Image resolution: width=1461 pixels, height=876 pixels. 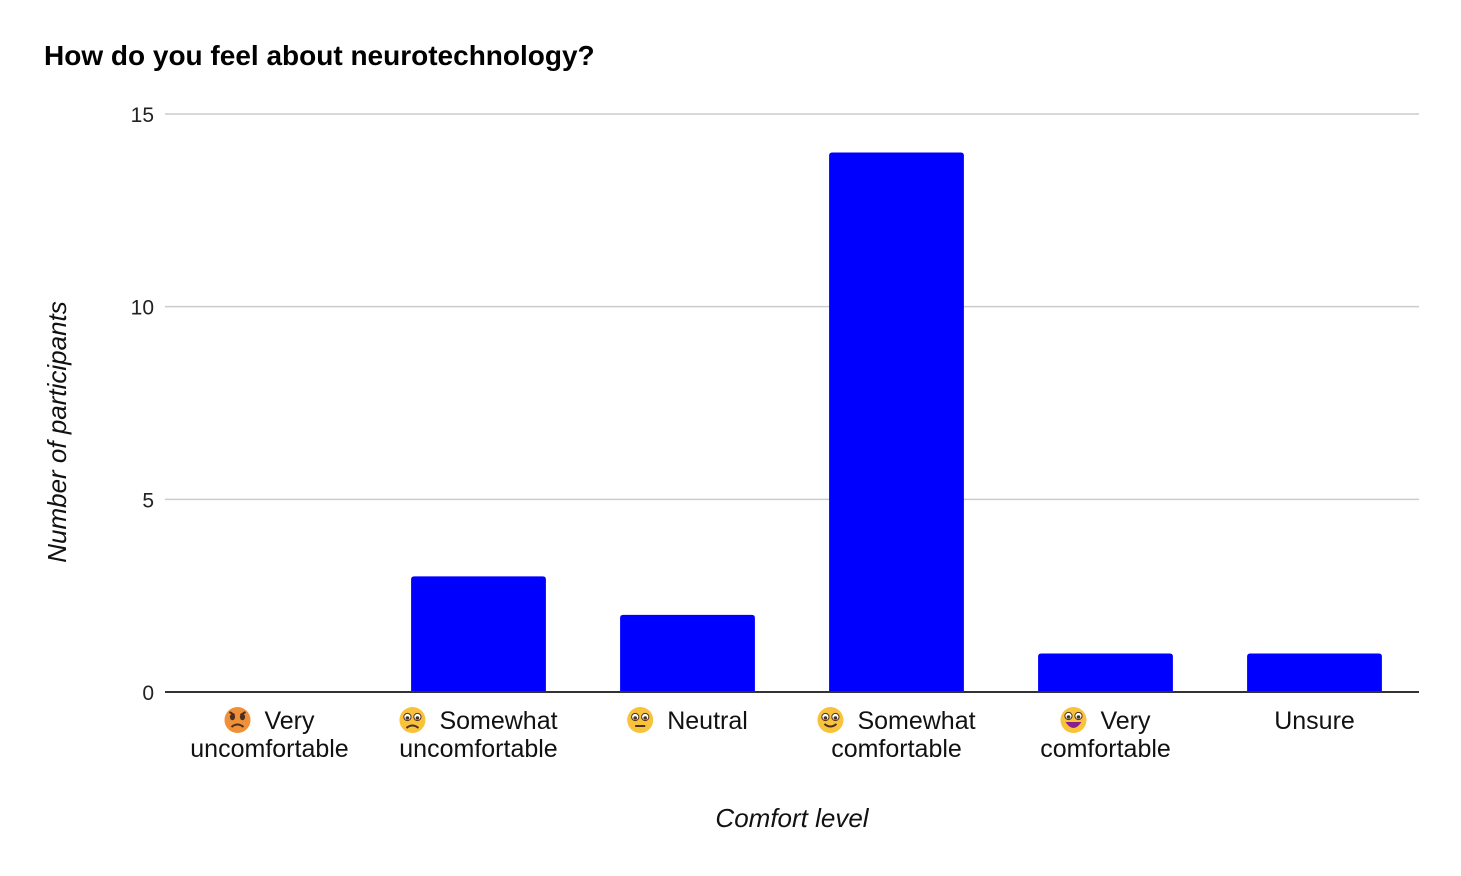 I want to click on slightly-smiling-face-icon, so click(x=830, y=720).